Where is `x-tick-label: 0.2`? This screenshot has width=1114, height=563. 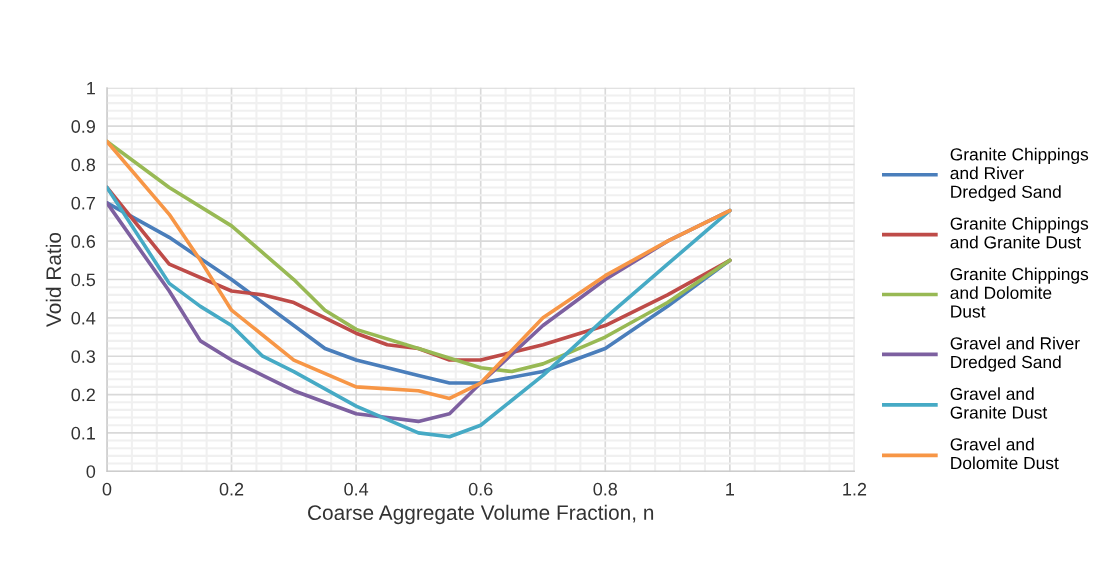 x-tick-label: 0.2 is located at coordinates (231, 489).